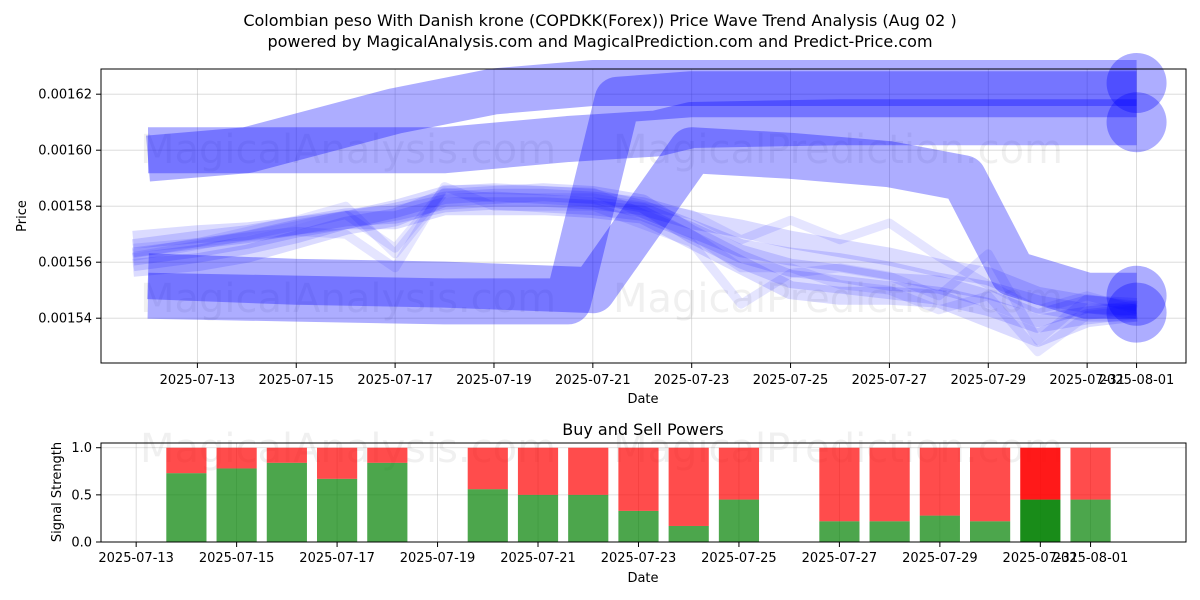 The height and width of the screenshot is (600, 1200). Describe the element at coordinates (438, 558) in the screenshot. I see `signal-x-tick-label: 2025-07-19` at that location.